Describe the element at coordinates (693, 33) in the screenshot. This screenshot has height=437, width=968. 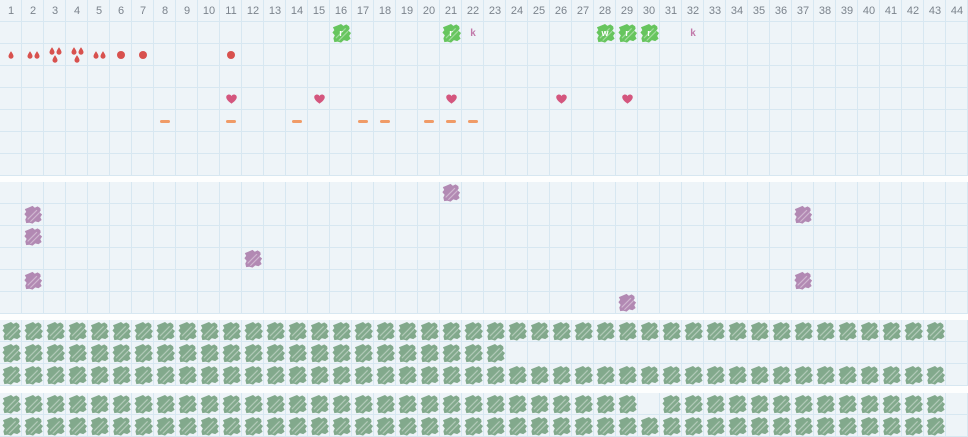
I see `event-letter-mark: k` at that location.